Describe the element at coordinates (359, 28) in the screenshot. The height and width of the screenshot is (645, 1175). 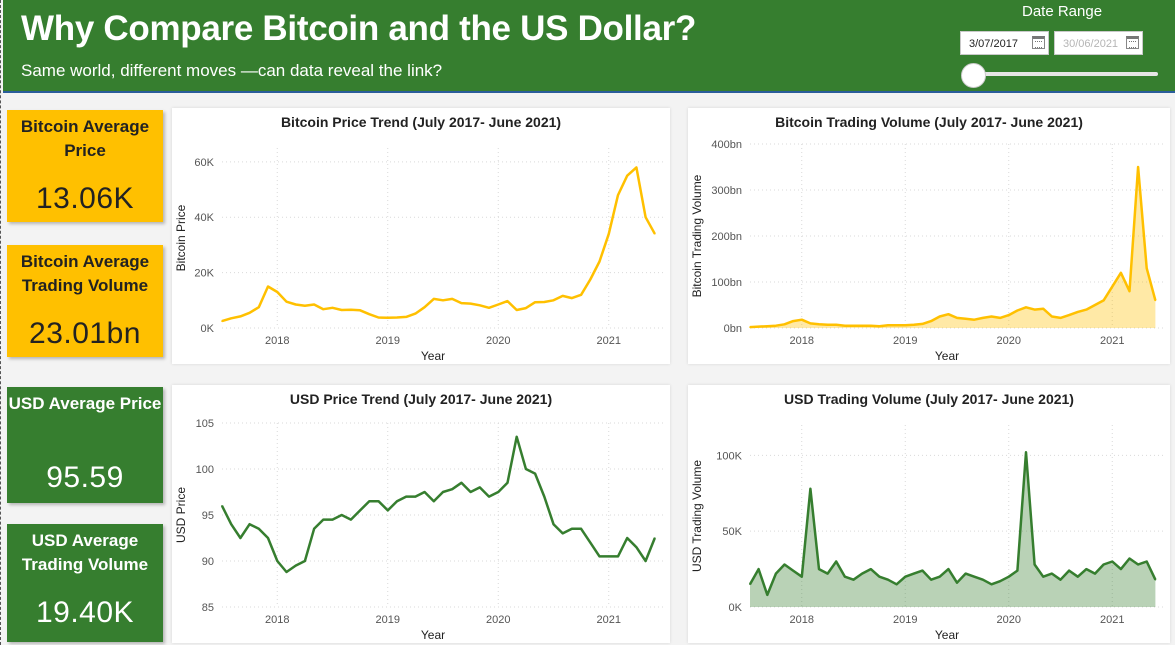
I see `page-title: Why Compare Bitcoin and the US Dollar?` at that location.